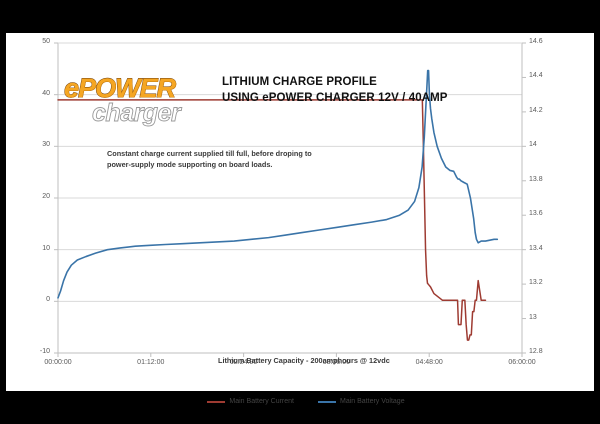  What do you see at coordinates (533, 145) in the screenshot?
I see `y-axis-right-tick: 14` at bounding box center [533, 145].